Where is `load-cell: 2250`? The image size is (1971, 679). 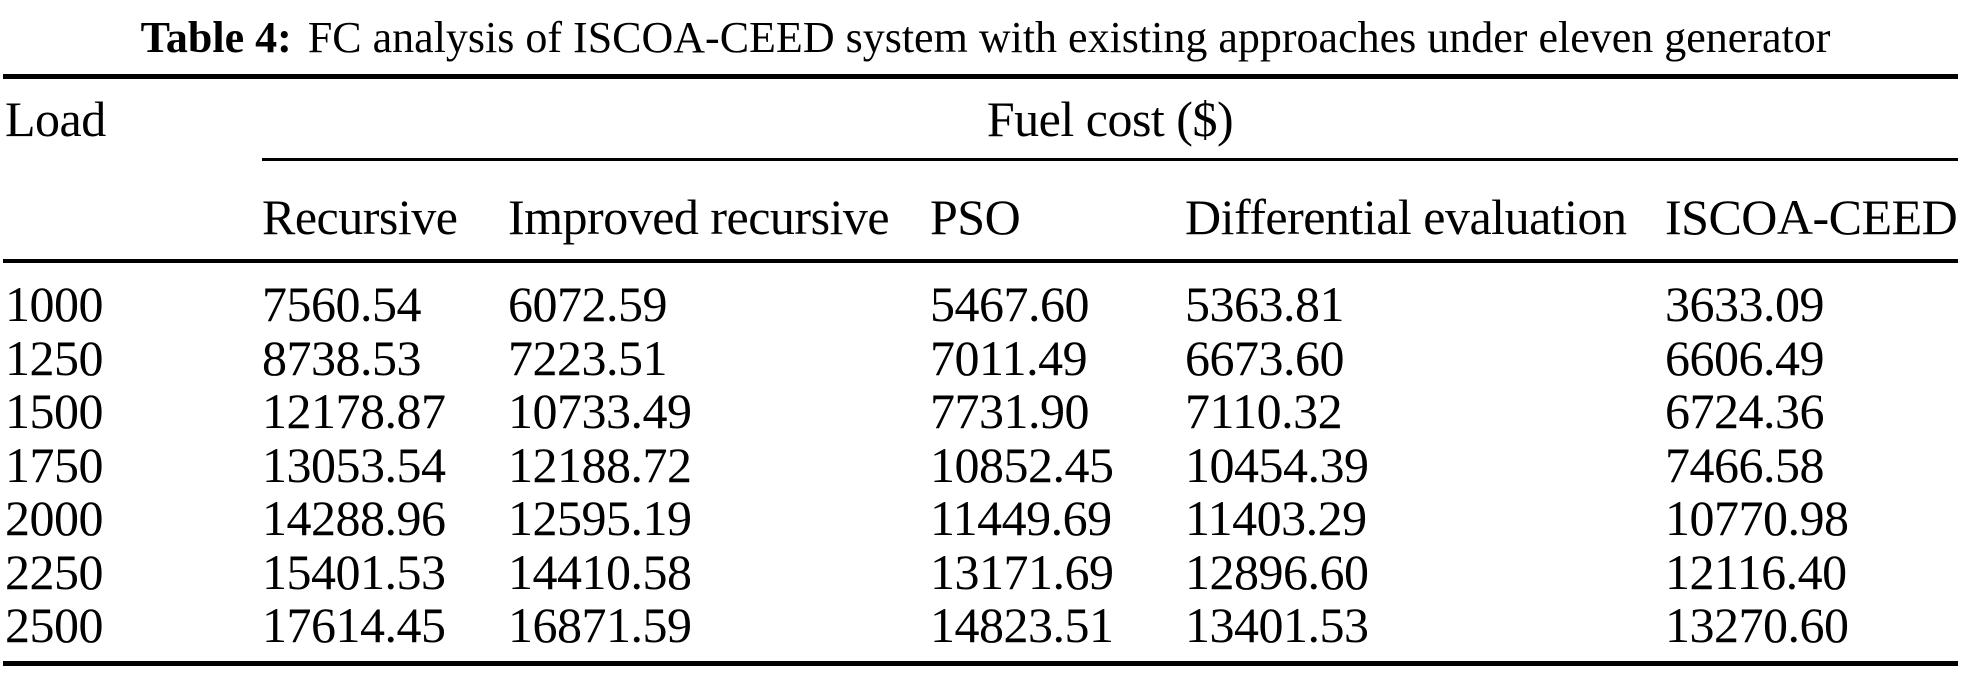
load-cell: 2250 is located at coordinates (54, 571).